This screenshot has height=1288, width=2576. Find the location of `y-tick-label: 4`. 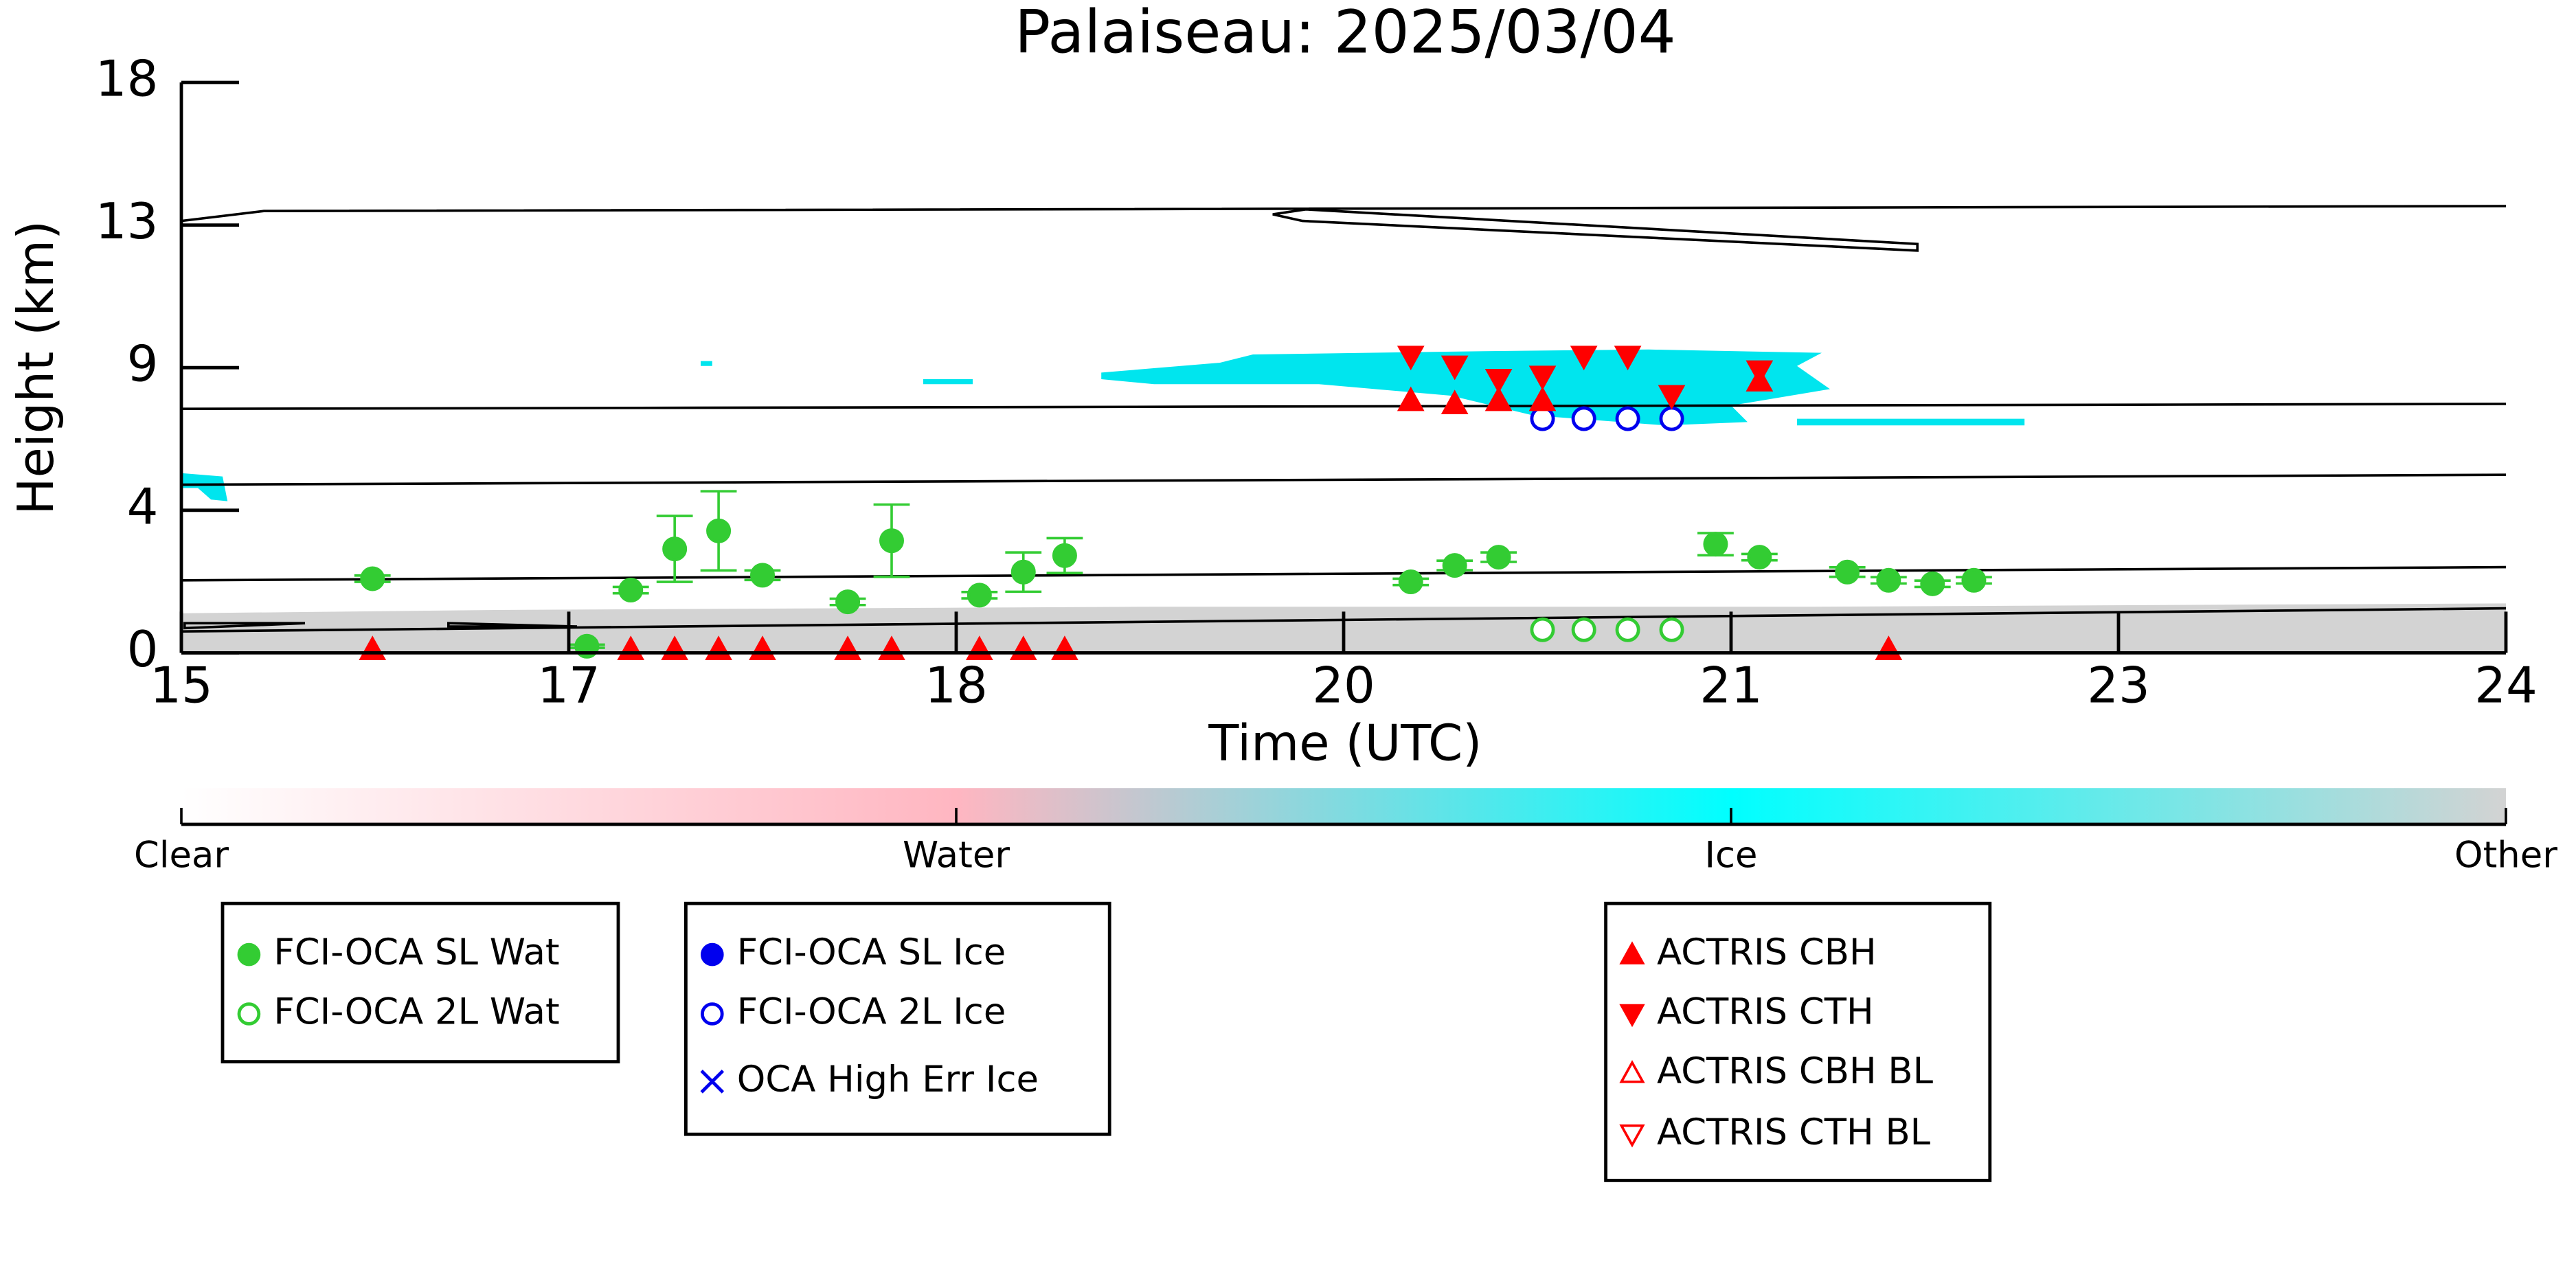

y-tick-label: 4 is located at coordinates (143, 506).